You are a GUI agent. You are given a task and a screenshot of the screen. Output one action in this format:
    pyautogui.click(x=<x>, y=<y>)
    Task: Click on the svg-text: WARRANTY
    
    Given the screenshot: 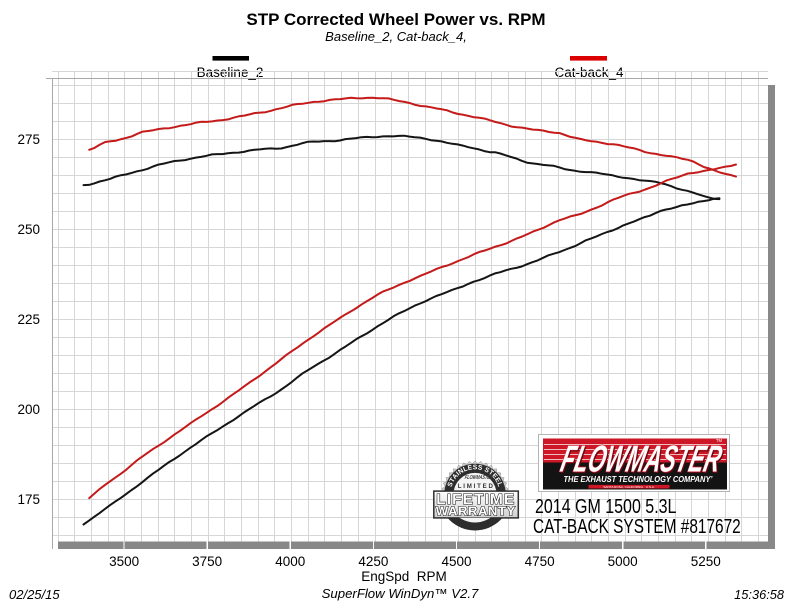 What is the action you would take?
    pyautogui.click(x=476, y=512)
    